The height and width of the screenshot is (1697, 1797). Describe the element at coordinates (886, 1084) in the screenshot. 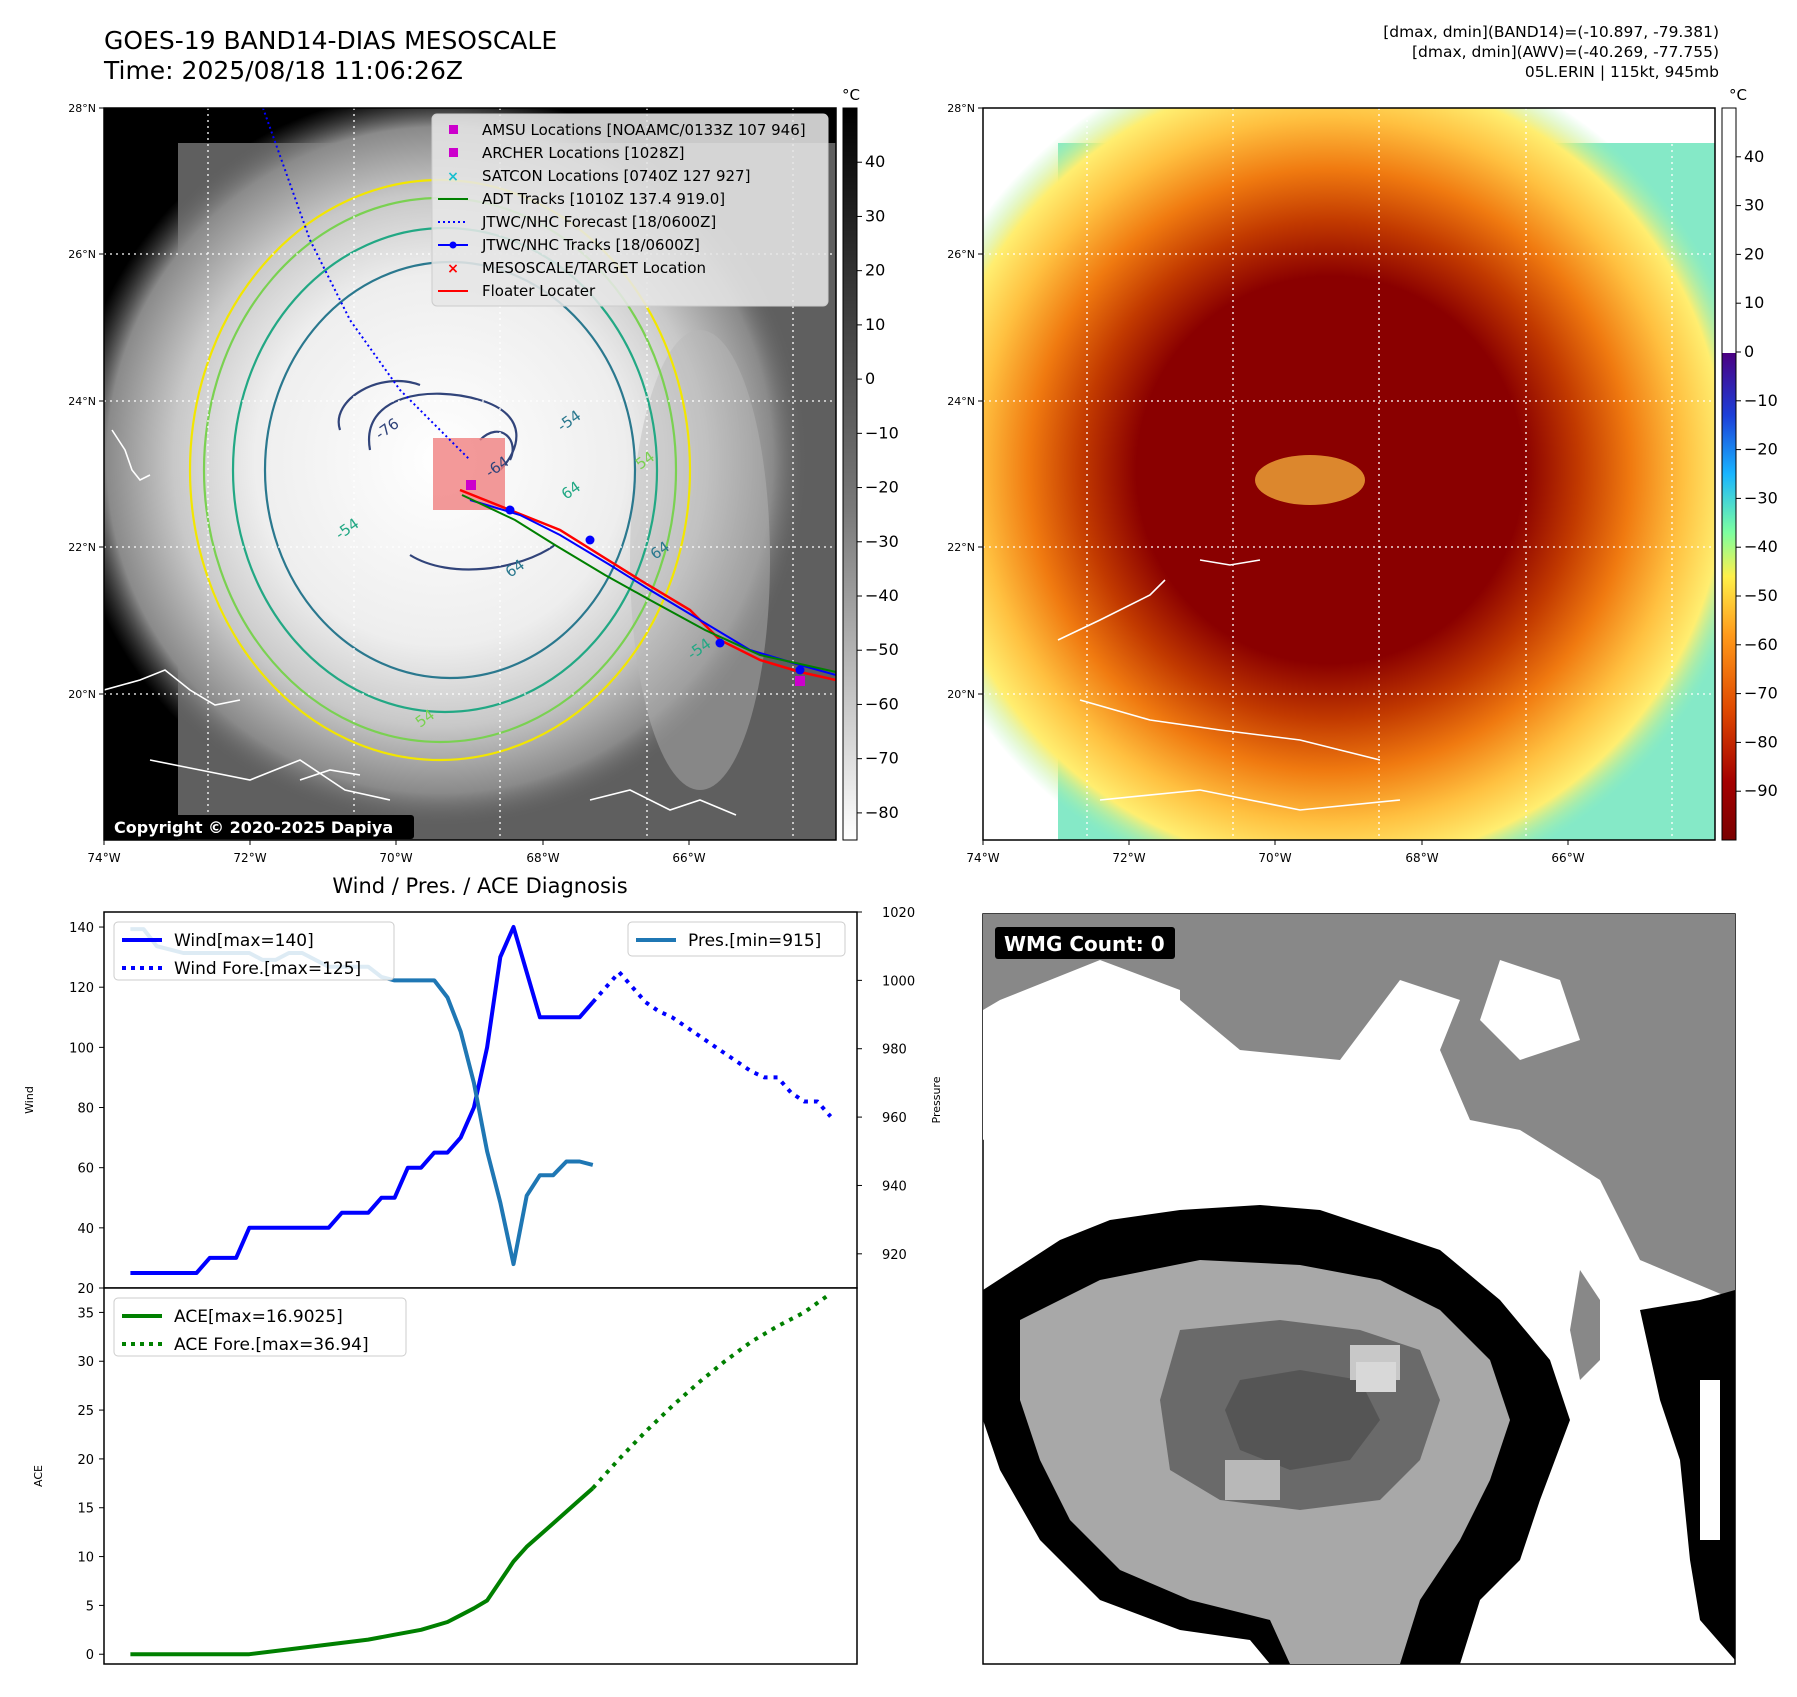

I see `pressure-y-ticks: 1020 1000 980 960 940 920` at that location.